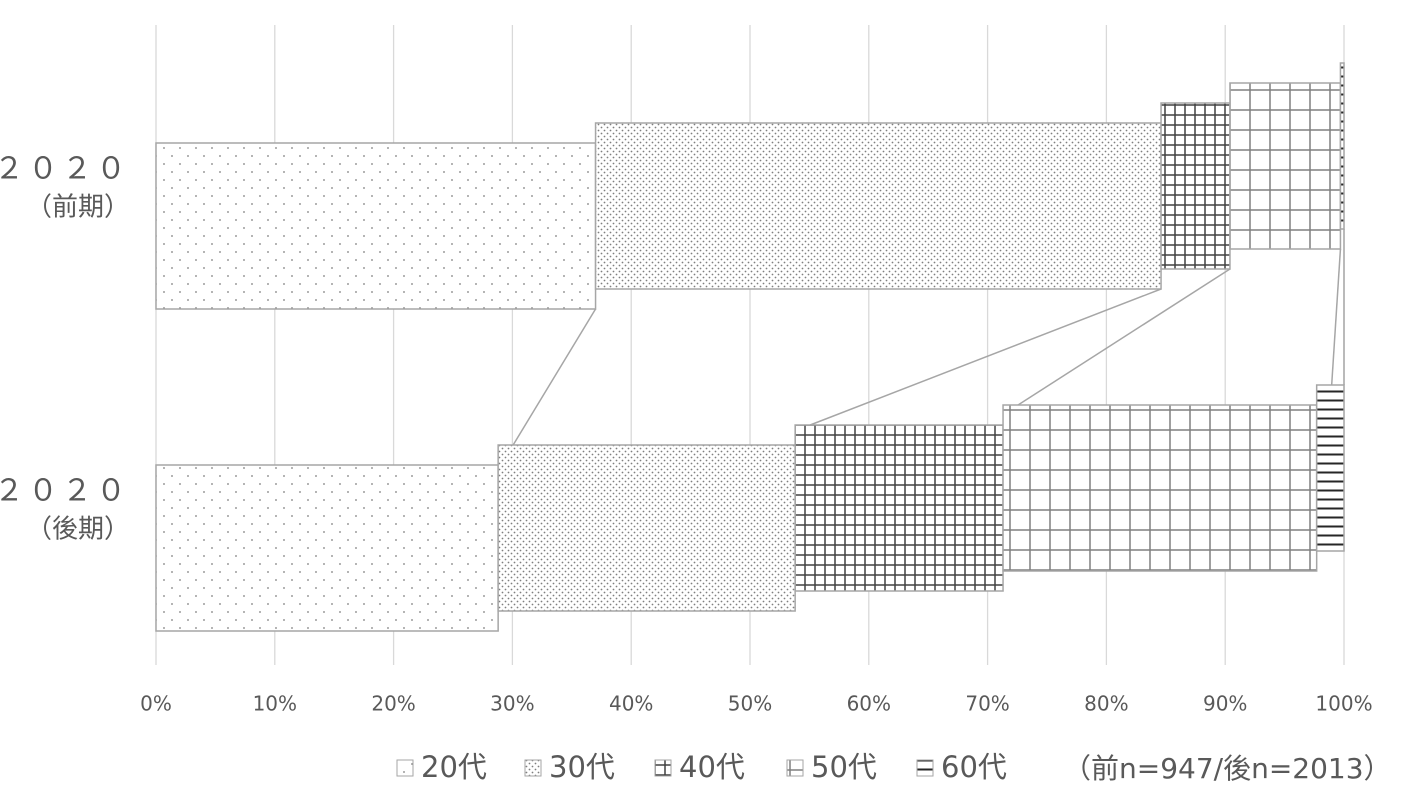  What do you see at coordinates (78, 530) in the screenshot?
I see `category-label: （後期）` at bounding box center [78, 530].